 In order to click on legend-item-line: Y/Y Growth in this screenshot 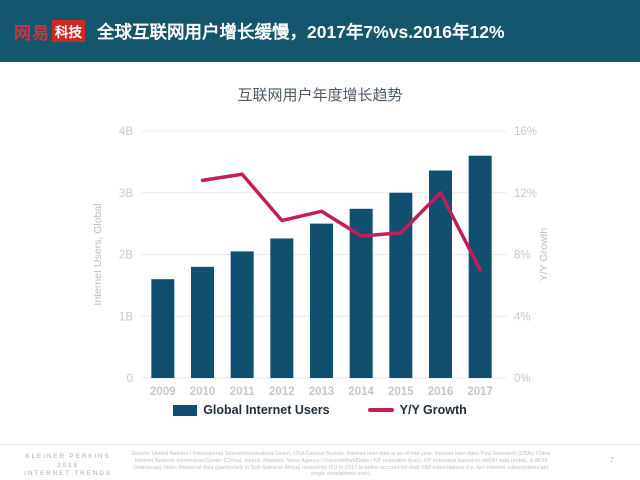, I will do `click(417, 410)`.